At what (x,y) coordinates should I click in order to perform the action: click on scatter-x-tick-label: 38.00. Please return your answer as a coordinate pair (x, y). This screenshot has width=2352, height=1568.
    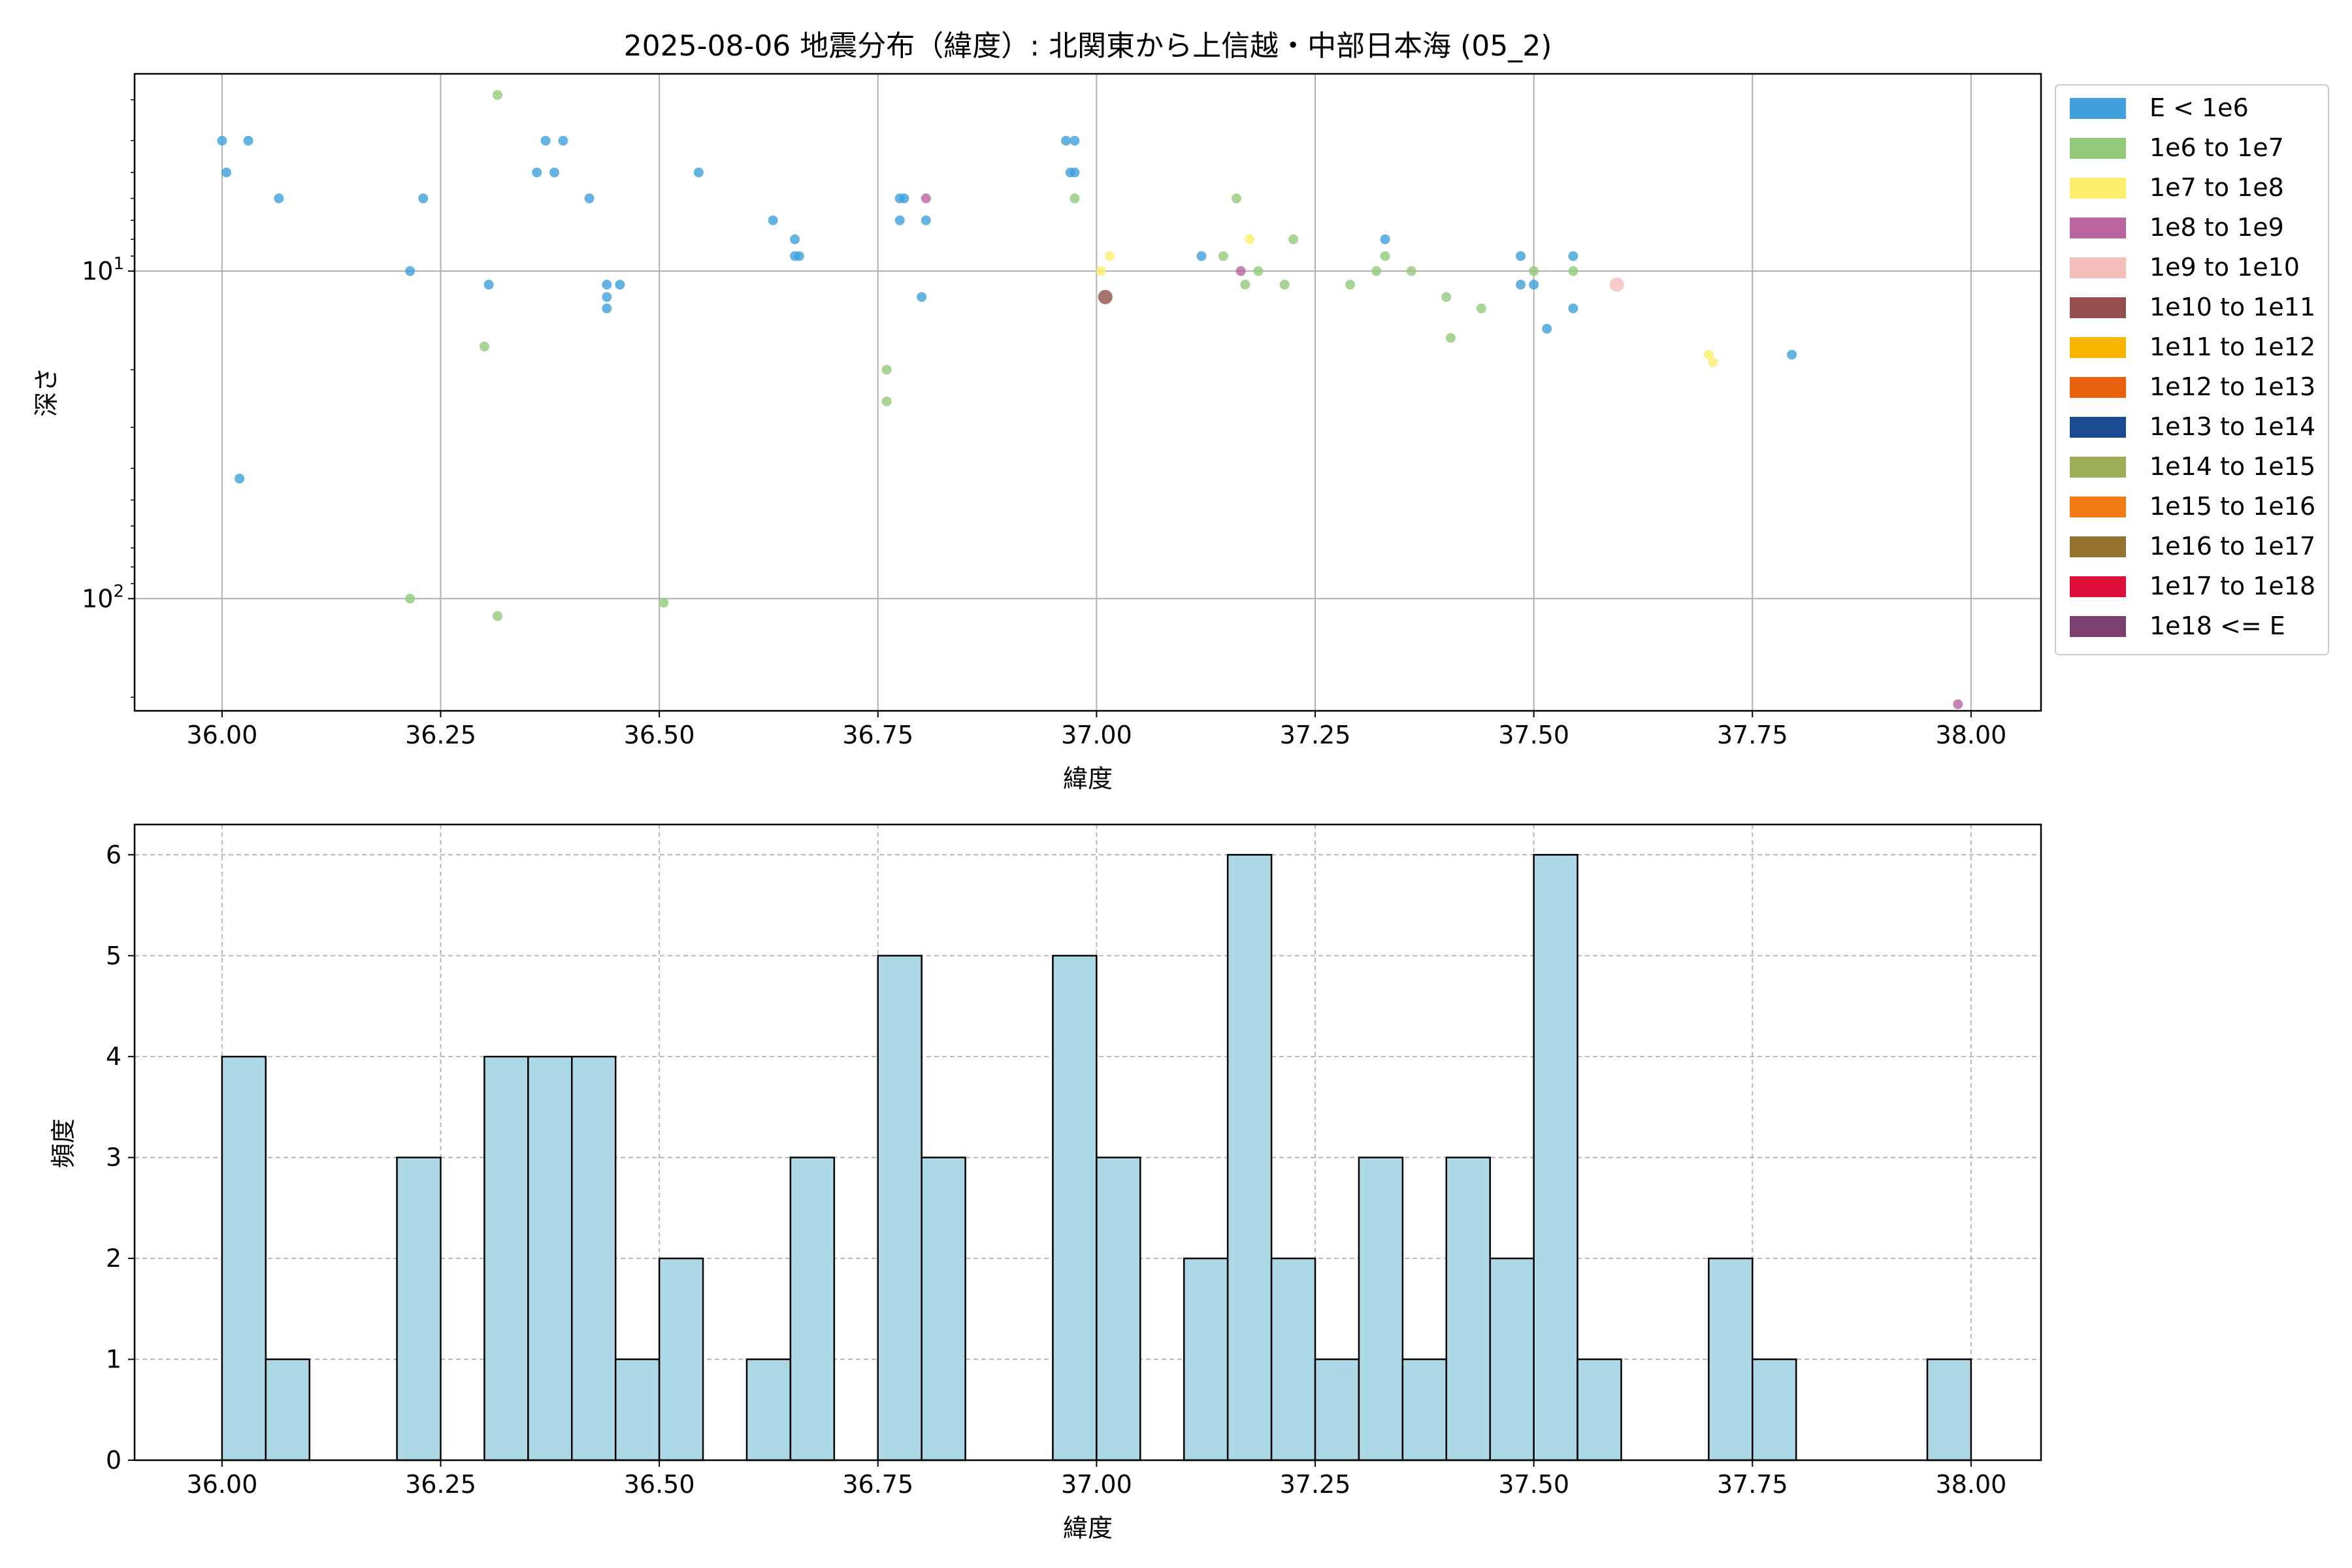
    Looking at the image, I should click on (1971, 735).